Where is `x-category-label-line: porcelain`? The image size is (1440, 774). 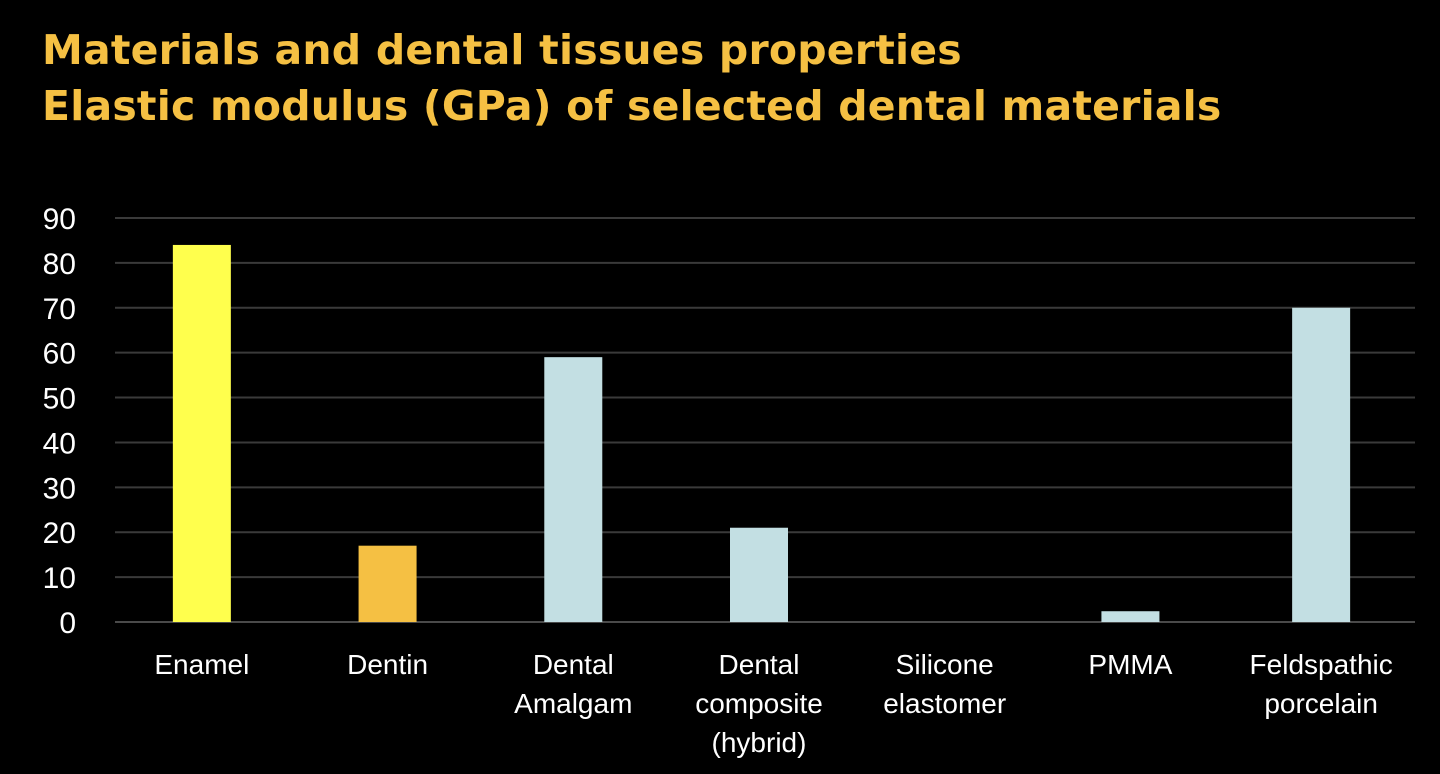
x-category-label-line: porcelain is located at coordinates (1321, 703).